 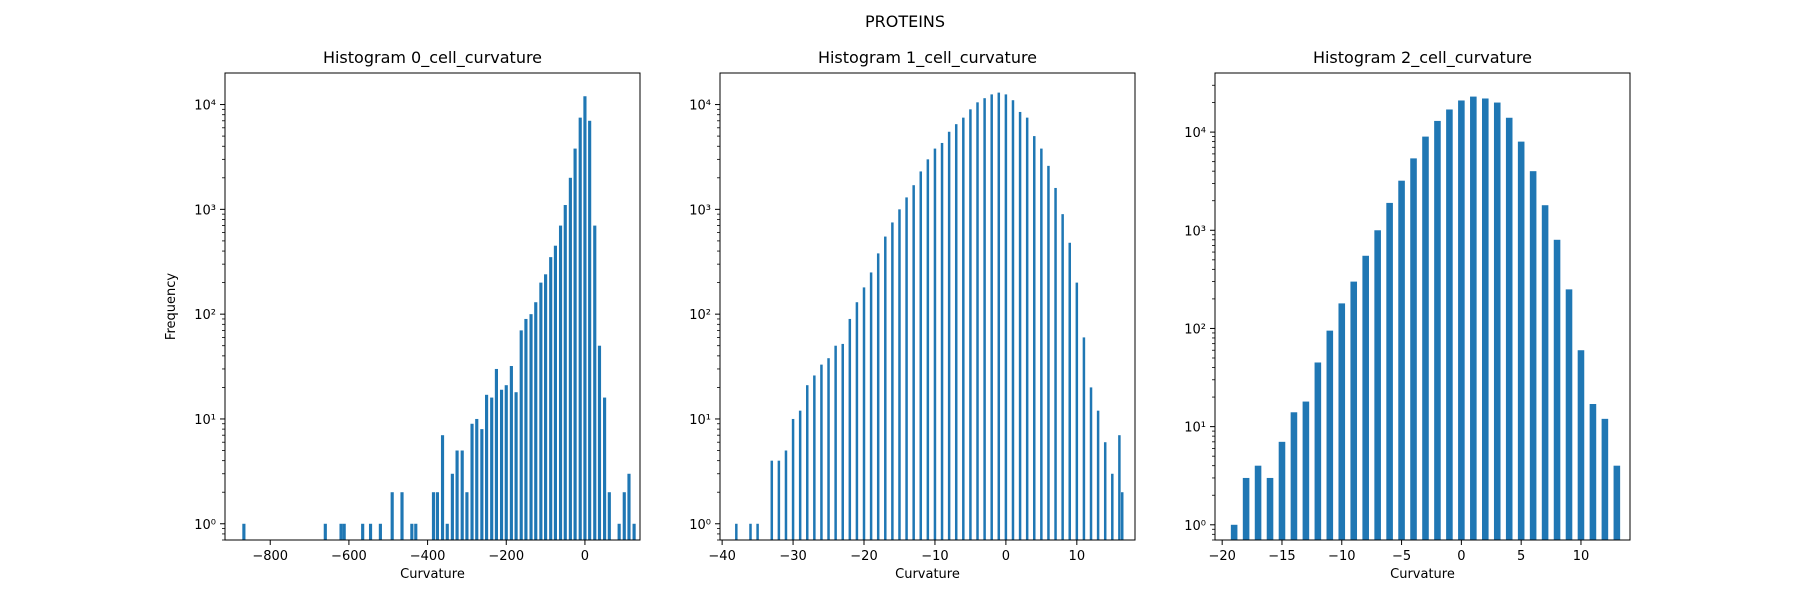 I want to click on x-tick-label: −400, so click(x=428, y=556).